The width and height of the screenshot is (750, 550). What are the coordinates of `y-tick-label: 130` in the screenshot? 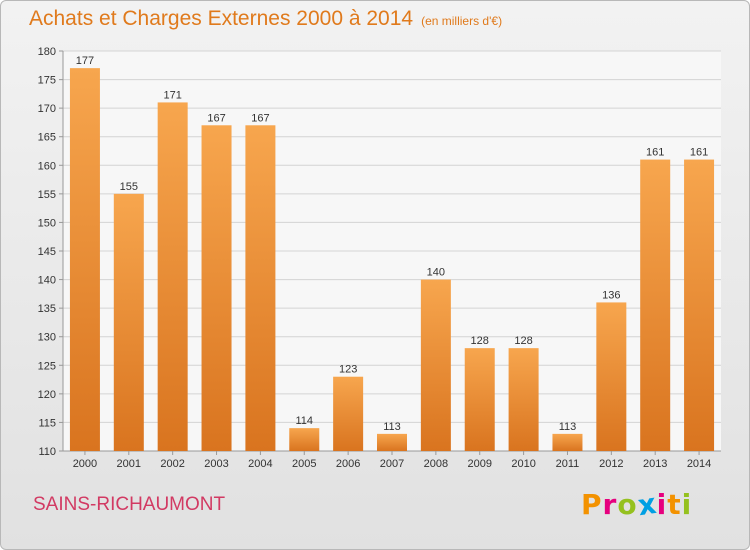 It's located at (47, 338).